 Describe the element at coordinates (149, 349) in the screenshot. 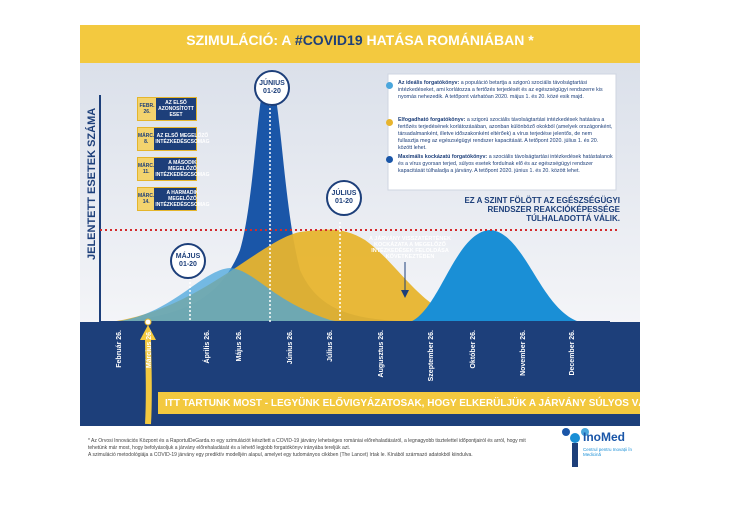

I see `month-label: Március 26.` at that location.